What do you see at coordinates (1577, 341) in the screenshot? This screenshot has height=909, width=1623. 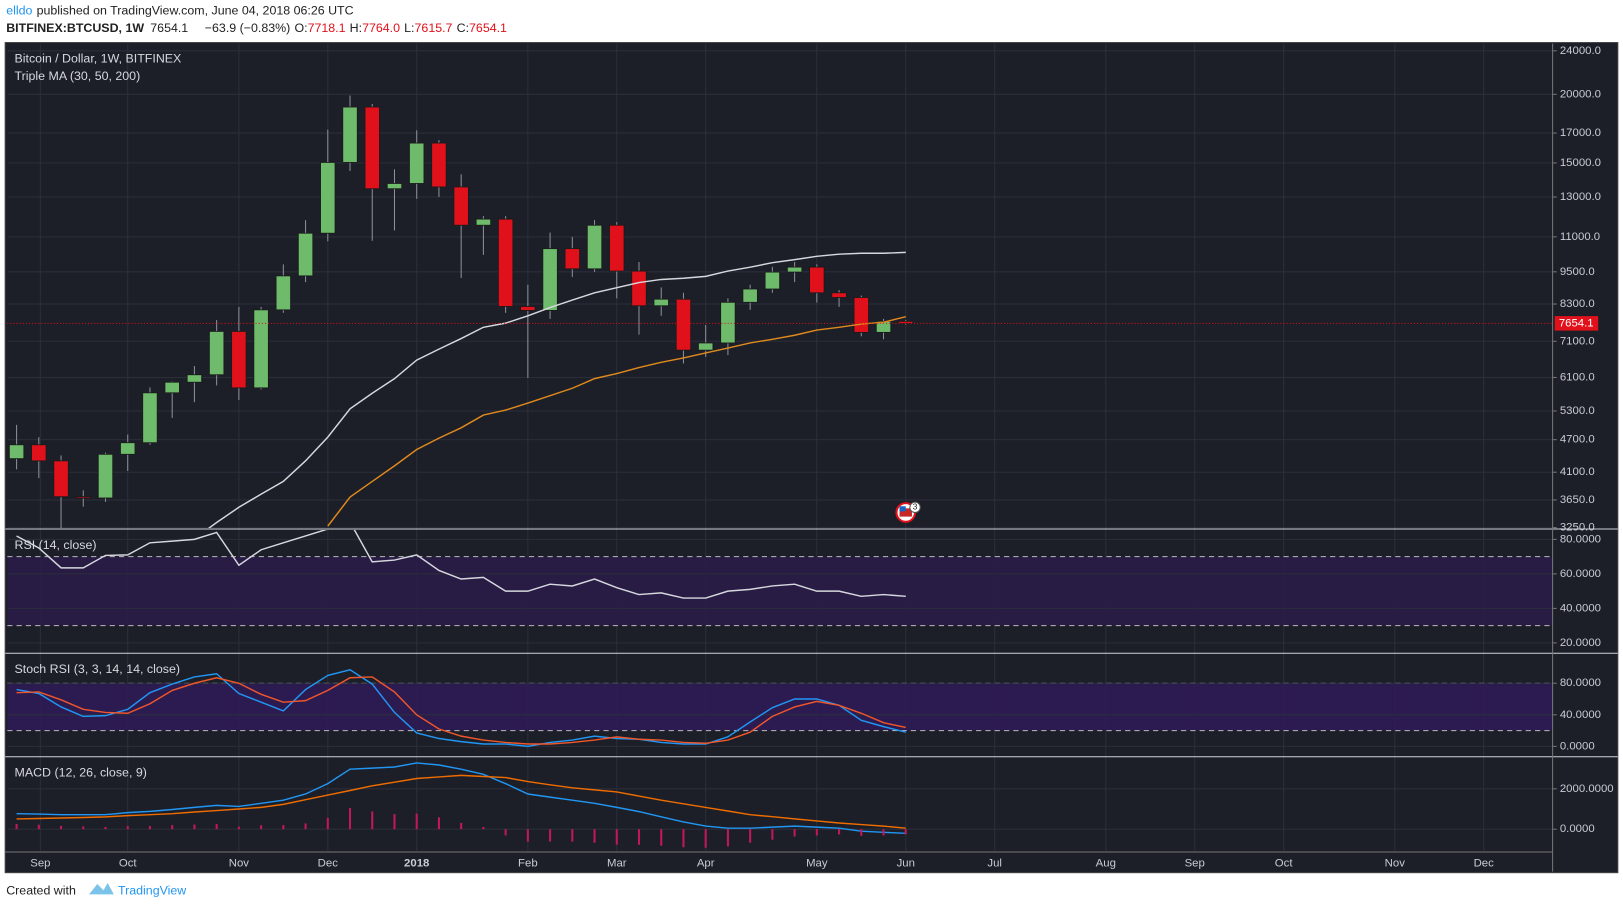 I see `y-tick-label: 7100.0` at bounding box center [1577, 341].